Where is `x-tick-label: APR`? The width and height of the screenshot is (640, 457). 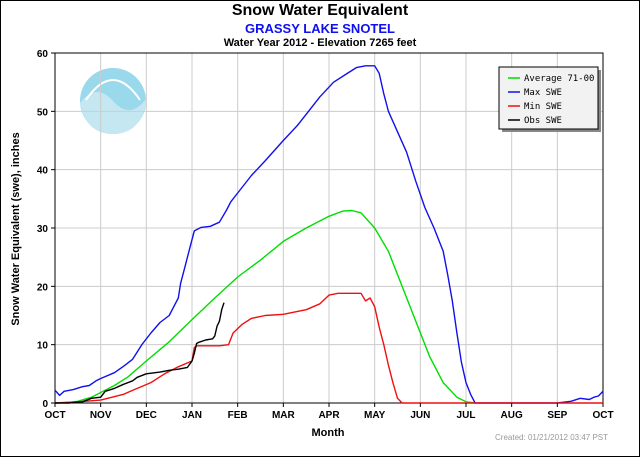 x-tick-label: APR is located at coordinates (329, 415).